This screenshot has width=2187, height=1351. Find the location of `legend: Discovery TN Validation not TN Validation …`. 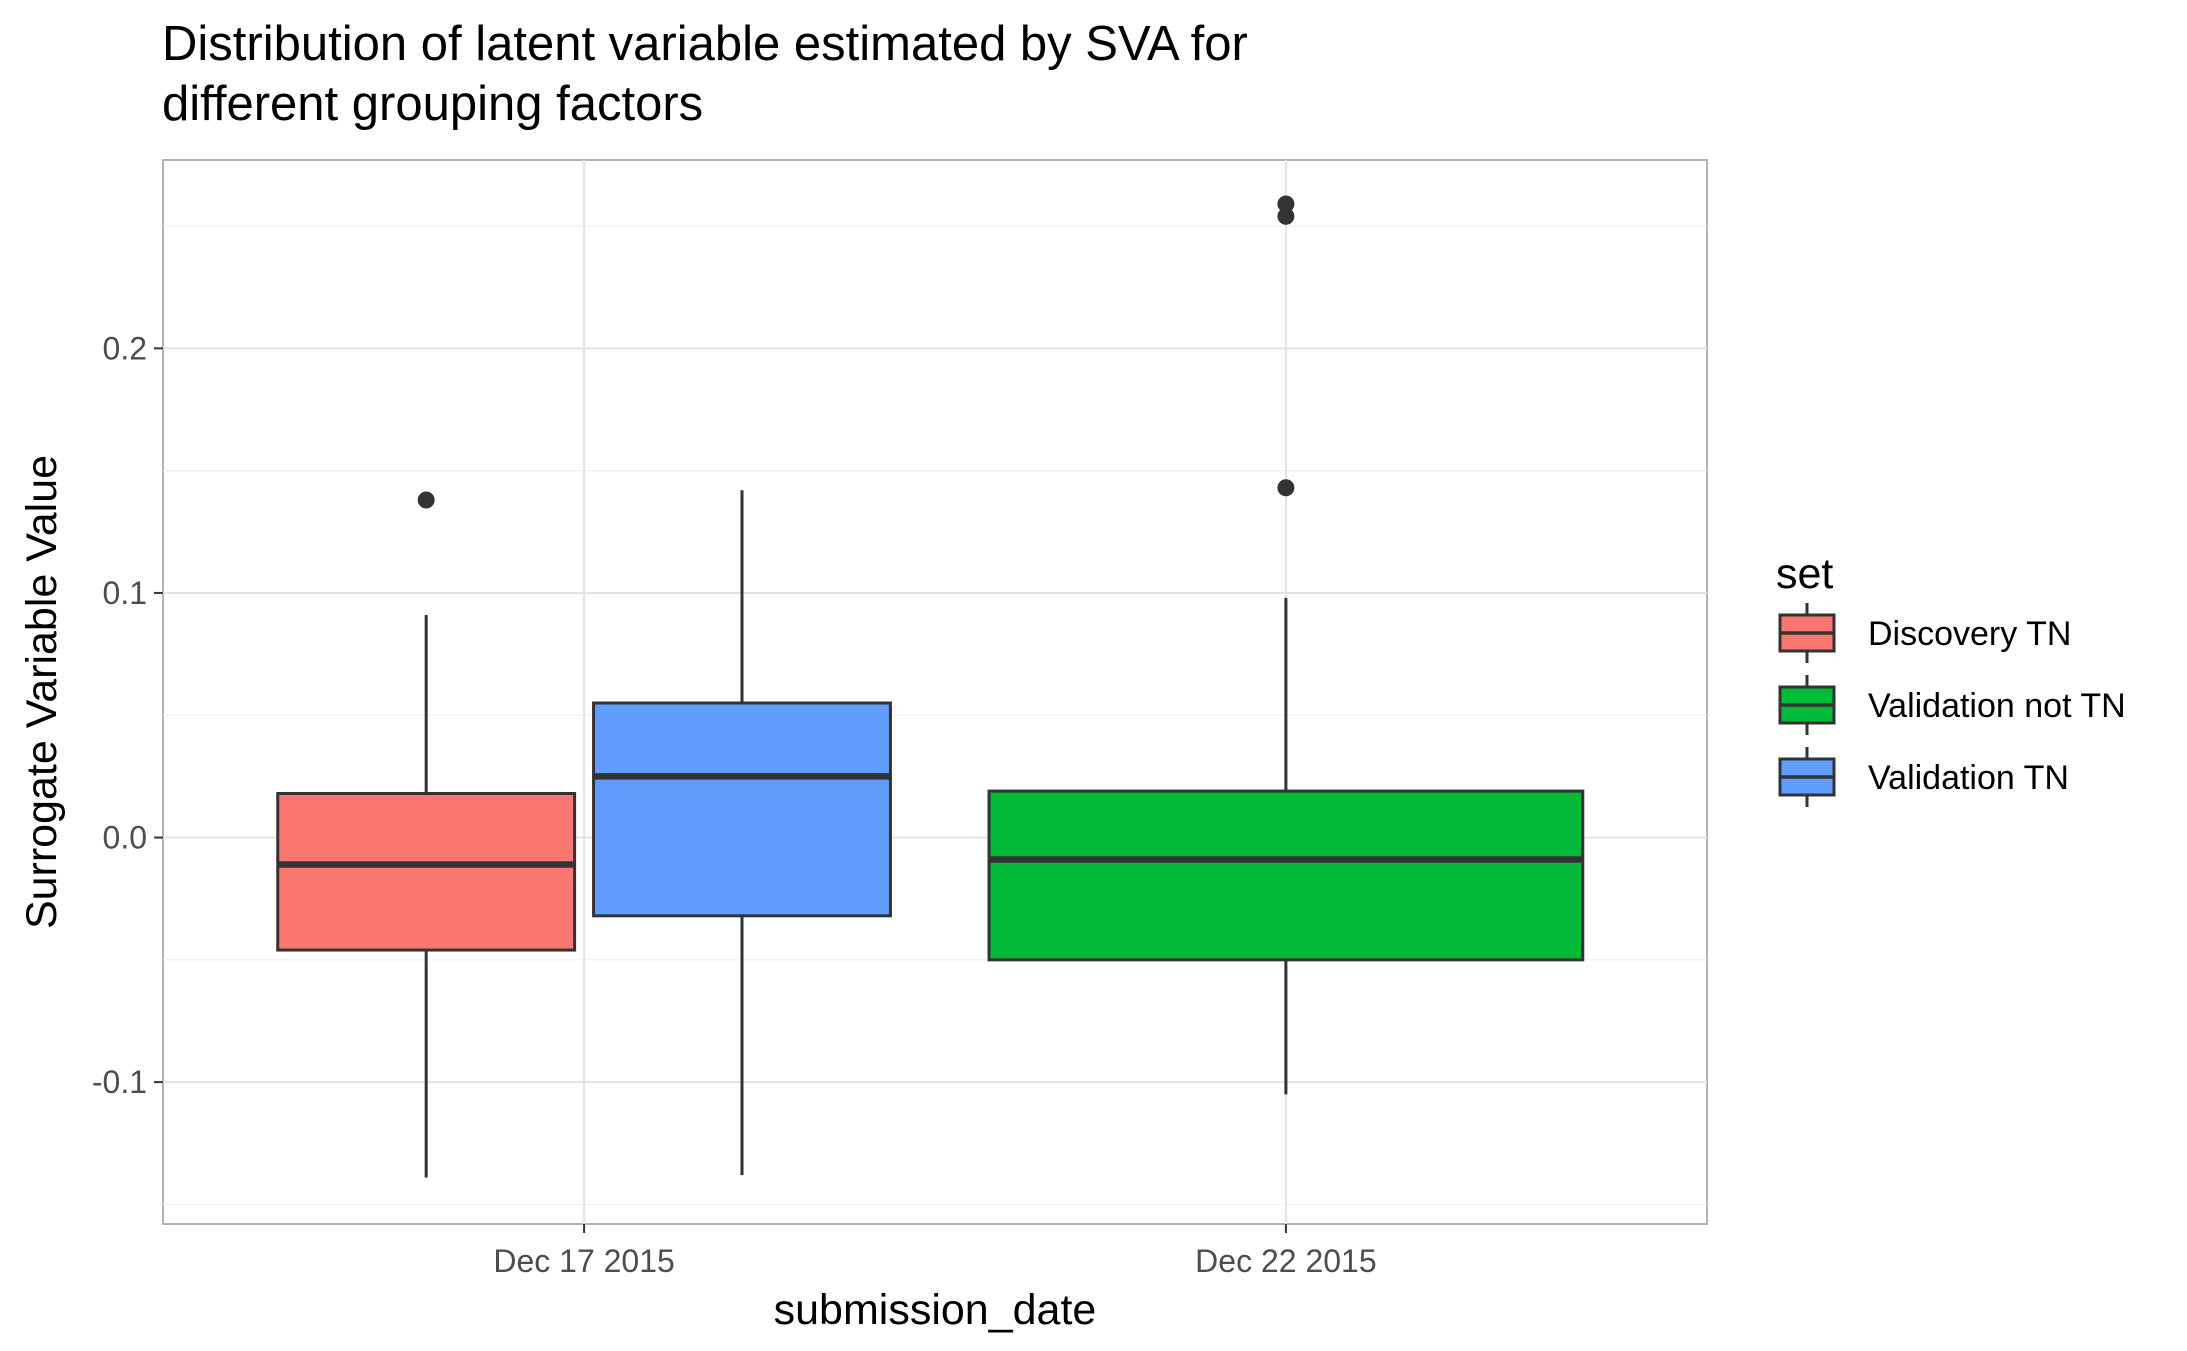

legend: Discovery TN Validation not TN Validation … is located at coordinates (1952, 705).